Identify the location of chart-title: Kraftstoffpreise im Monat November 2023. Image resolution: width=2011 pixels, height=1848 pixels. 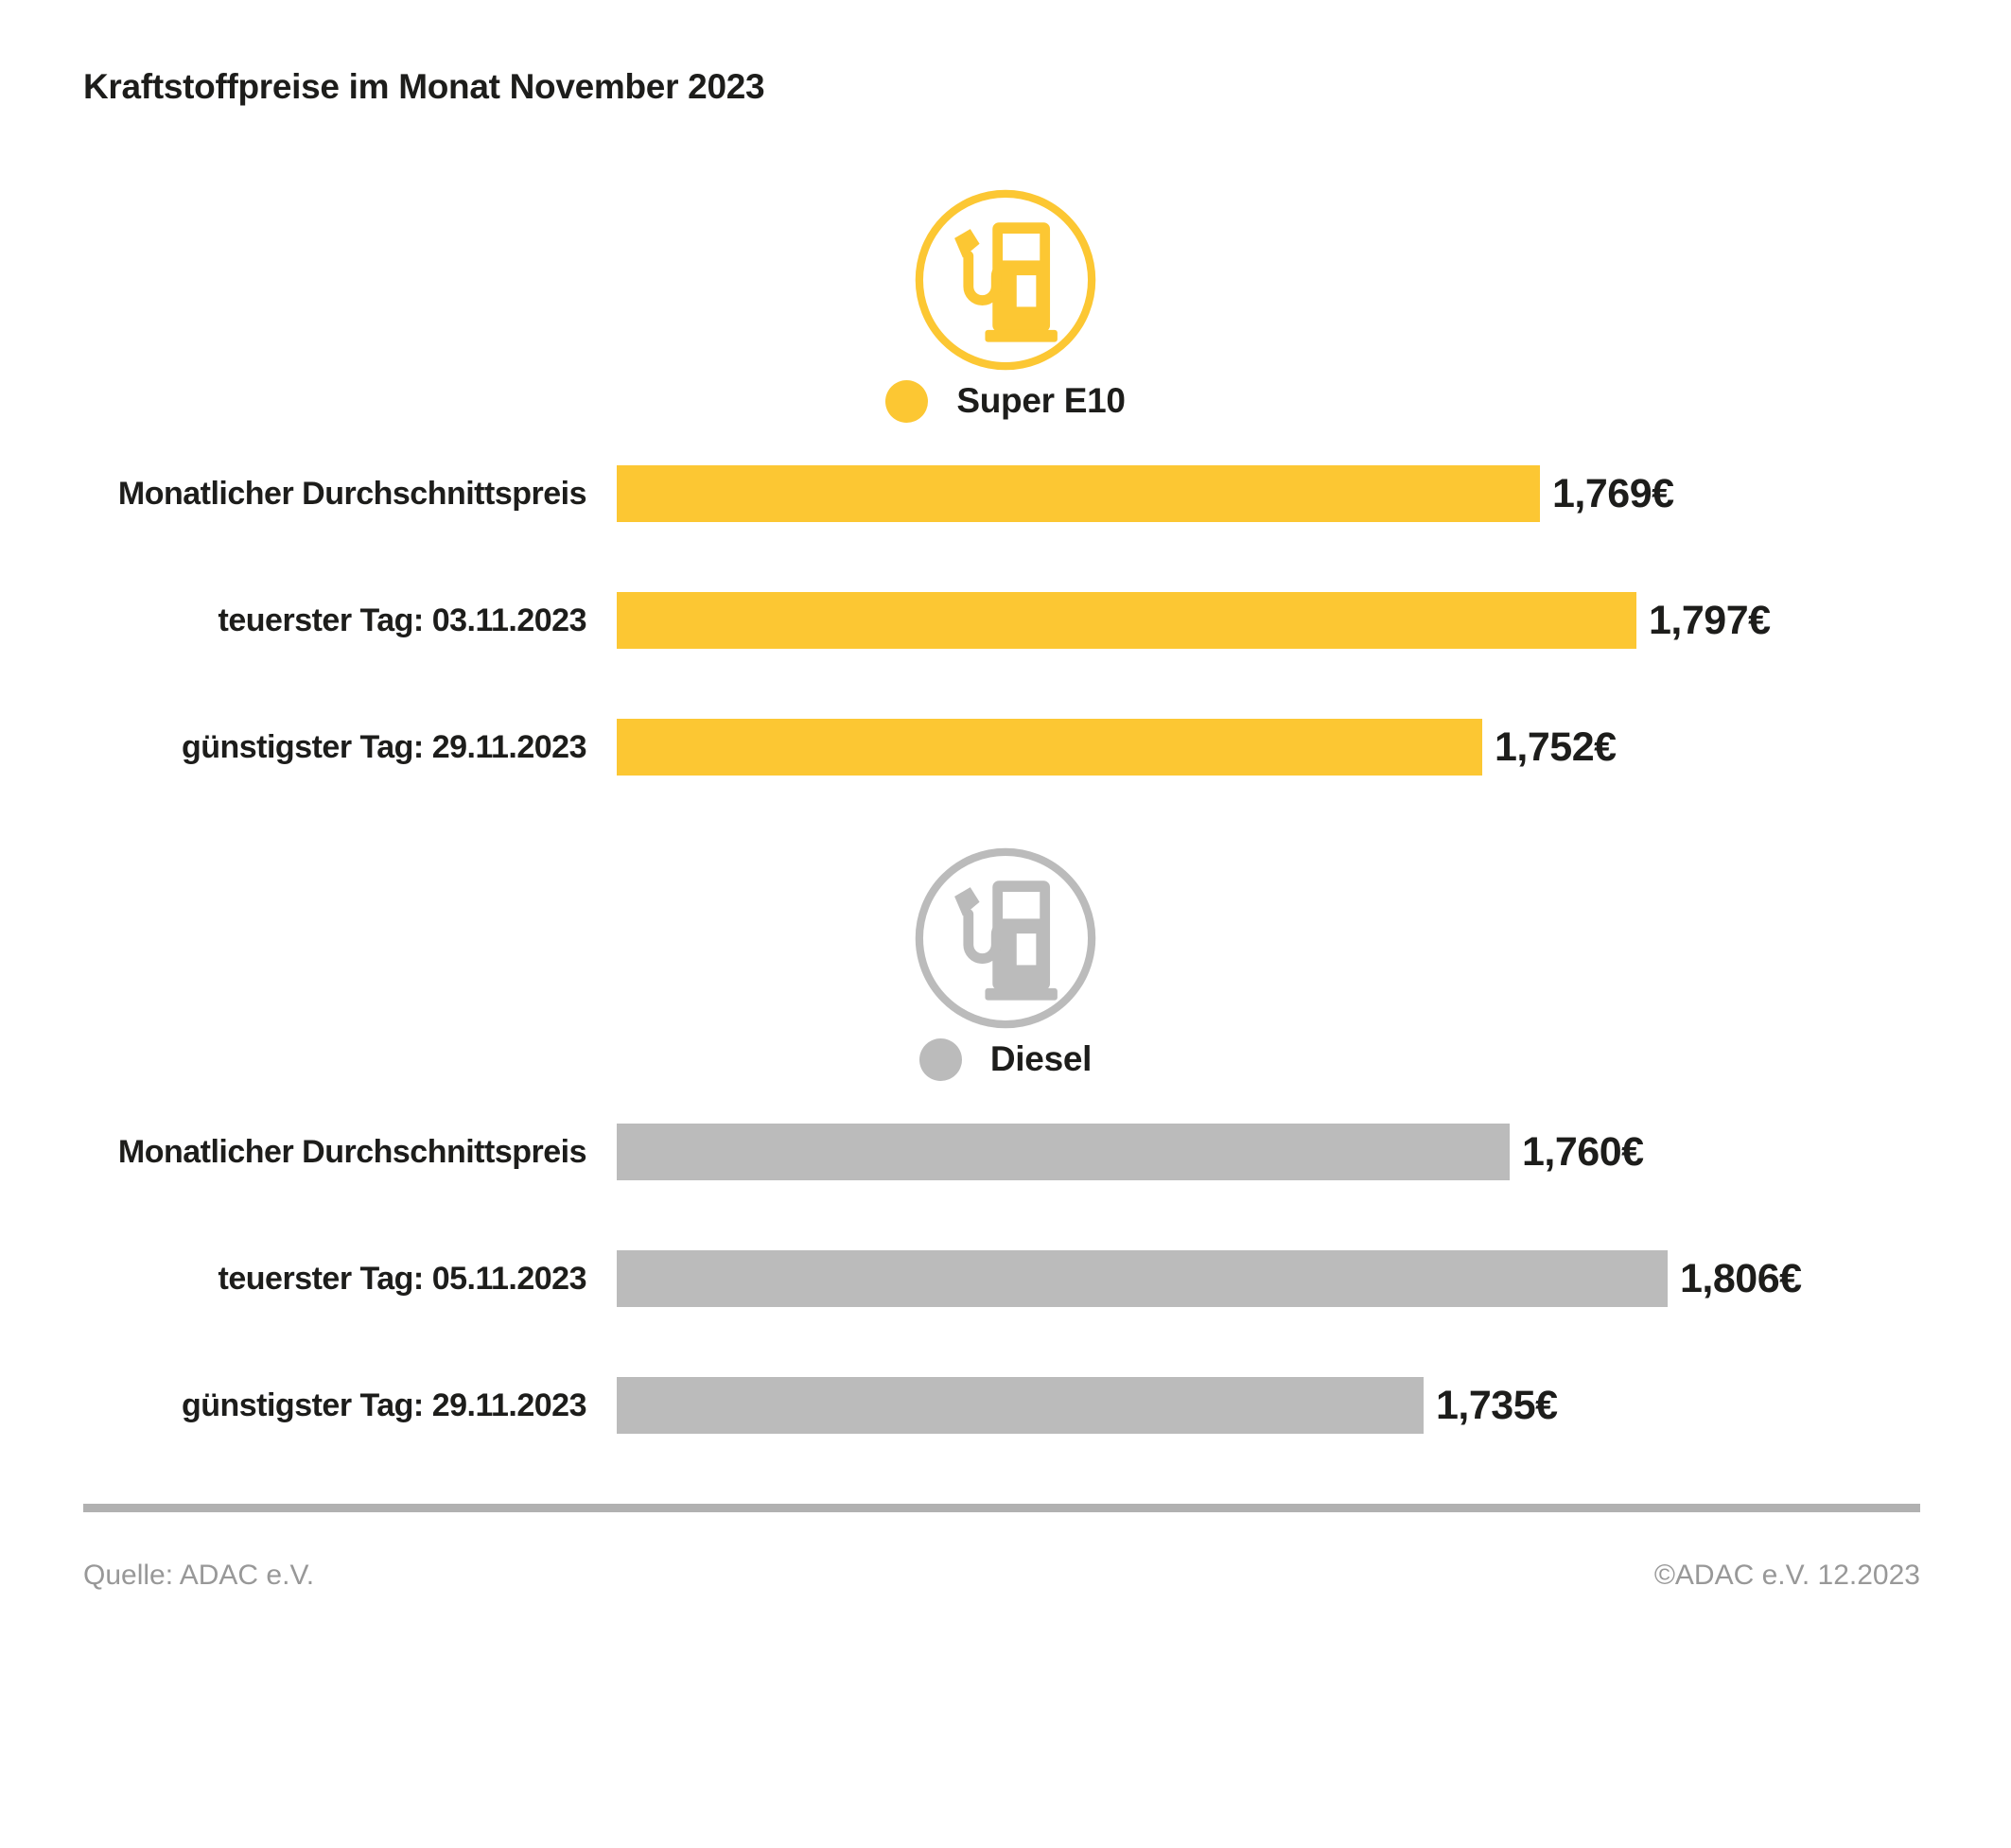
(424, 86).